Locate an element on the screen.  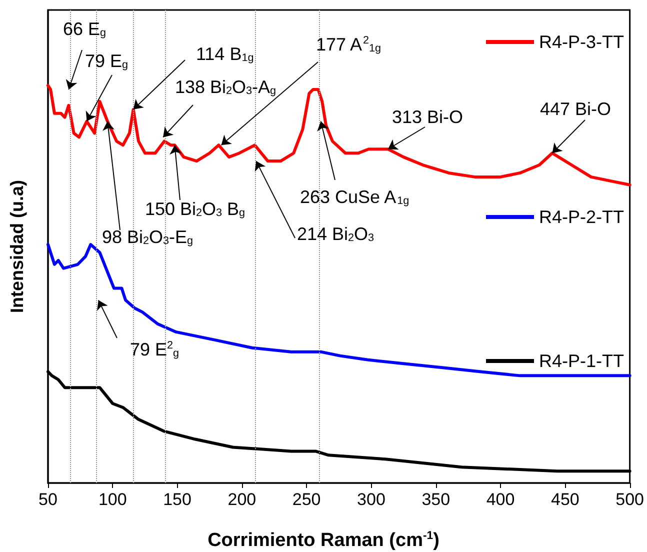
legend-label: R4-P-1-TT is located at coordinates (581, 361).